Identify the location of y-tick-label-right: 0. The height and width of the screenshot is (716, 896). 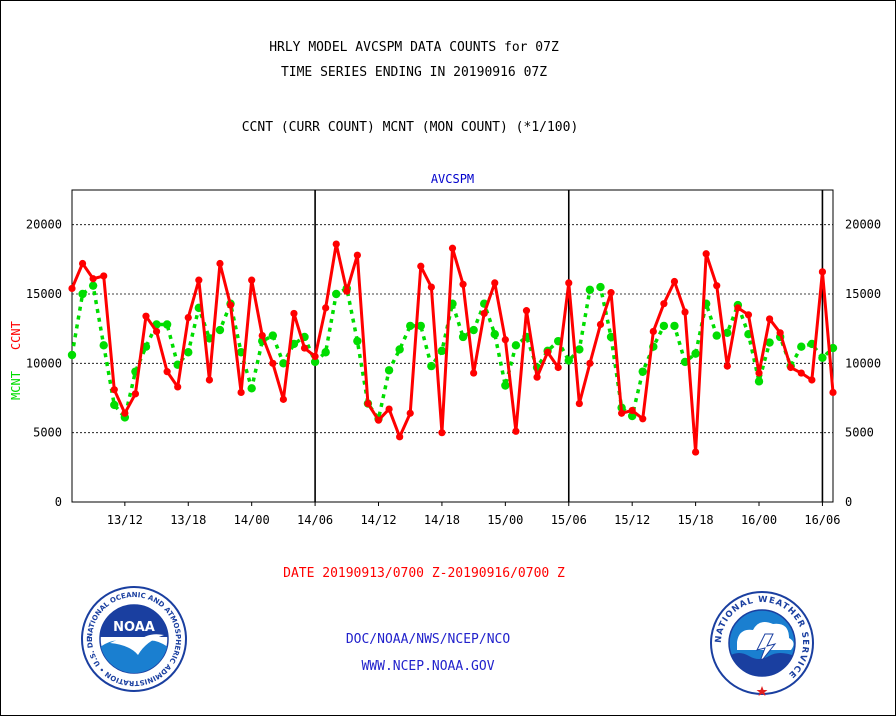
(848, 502).